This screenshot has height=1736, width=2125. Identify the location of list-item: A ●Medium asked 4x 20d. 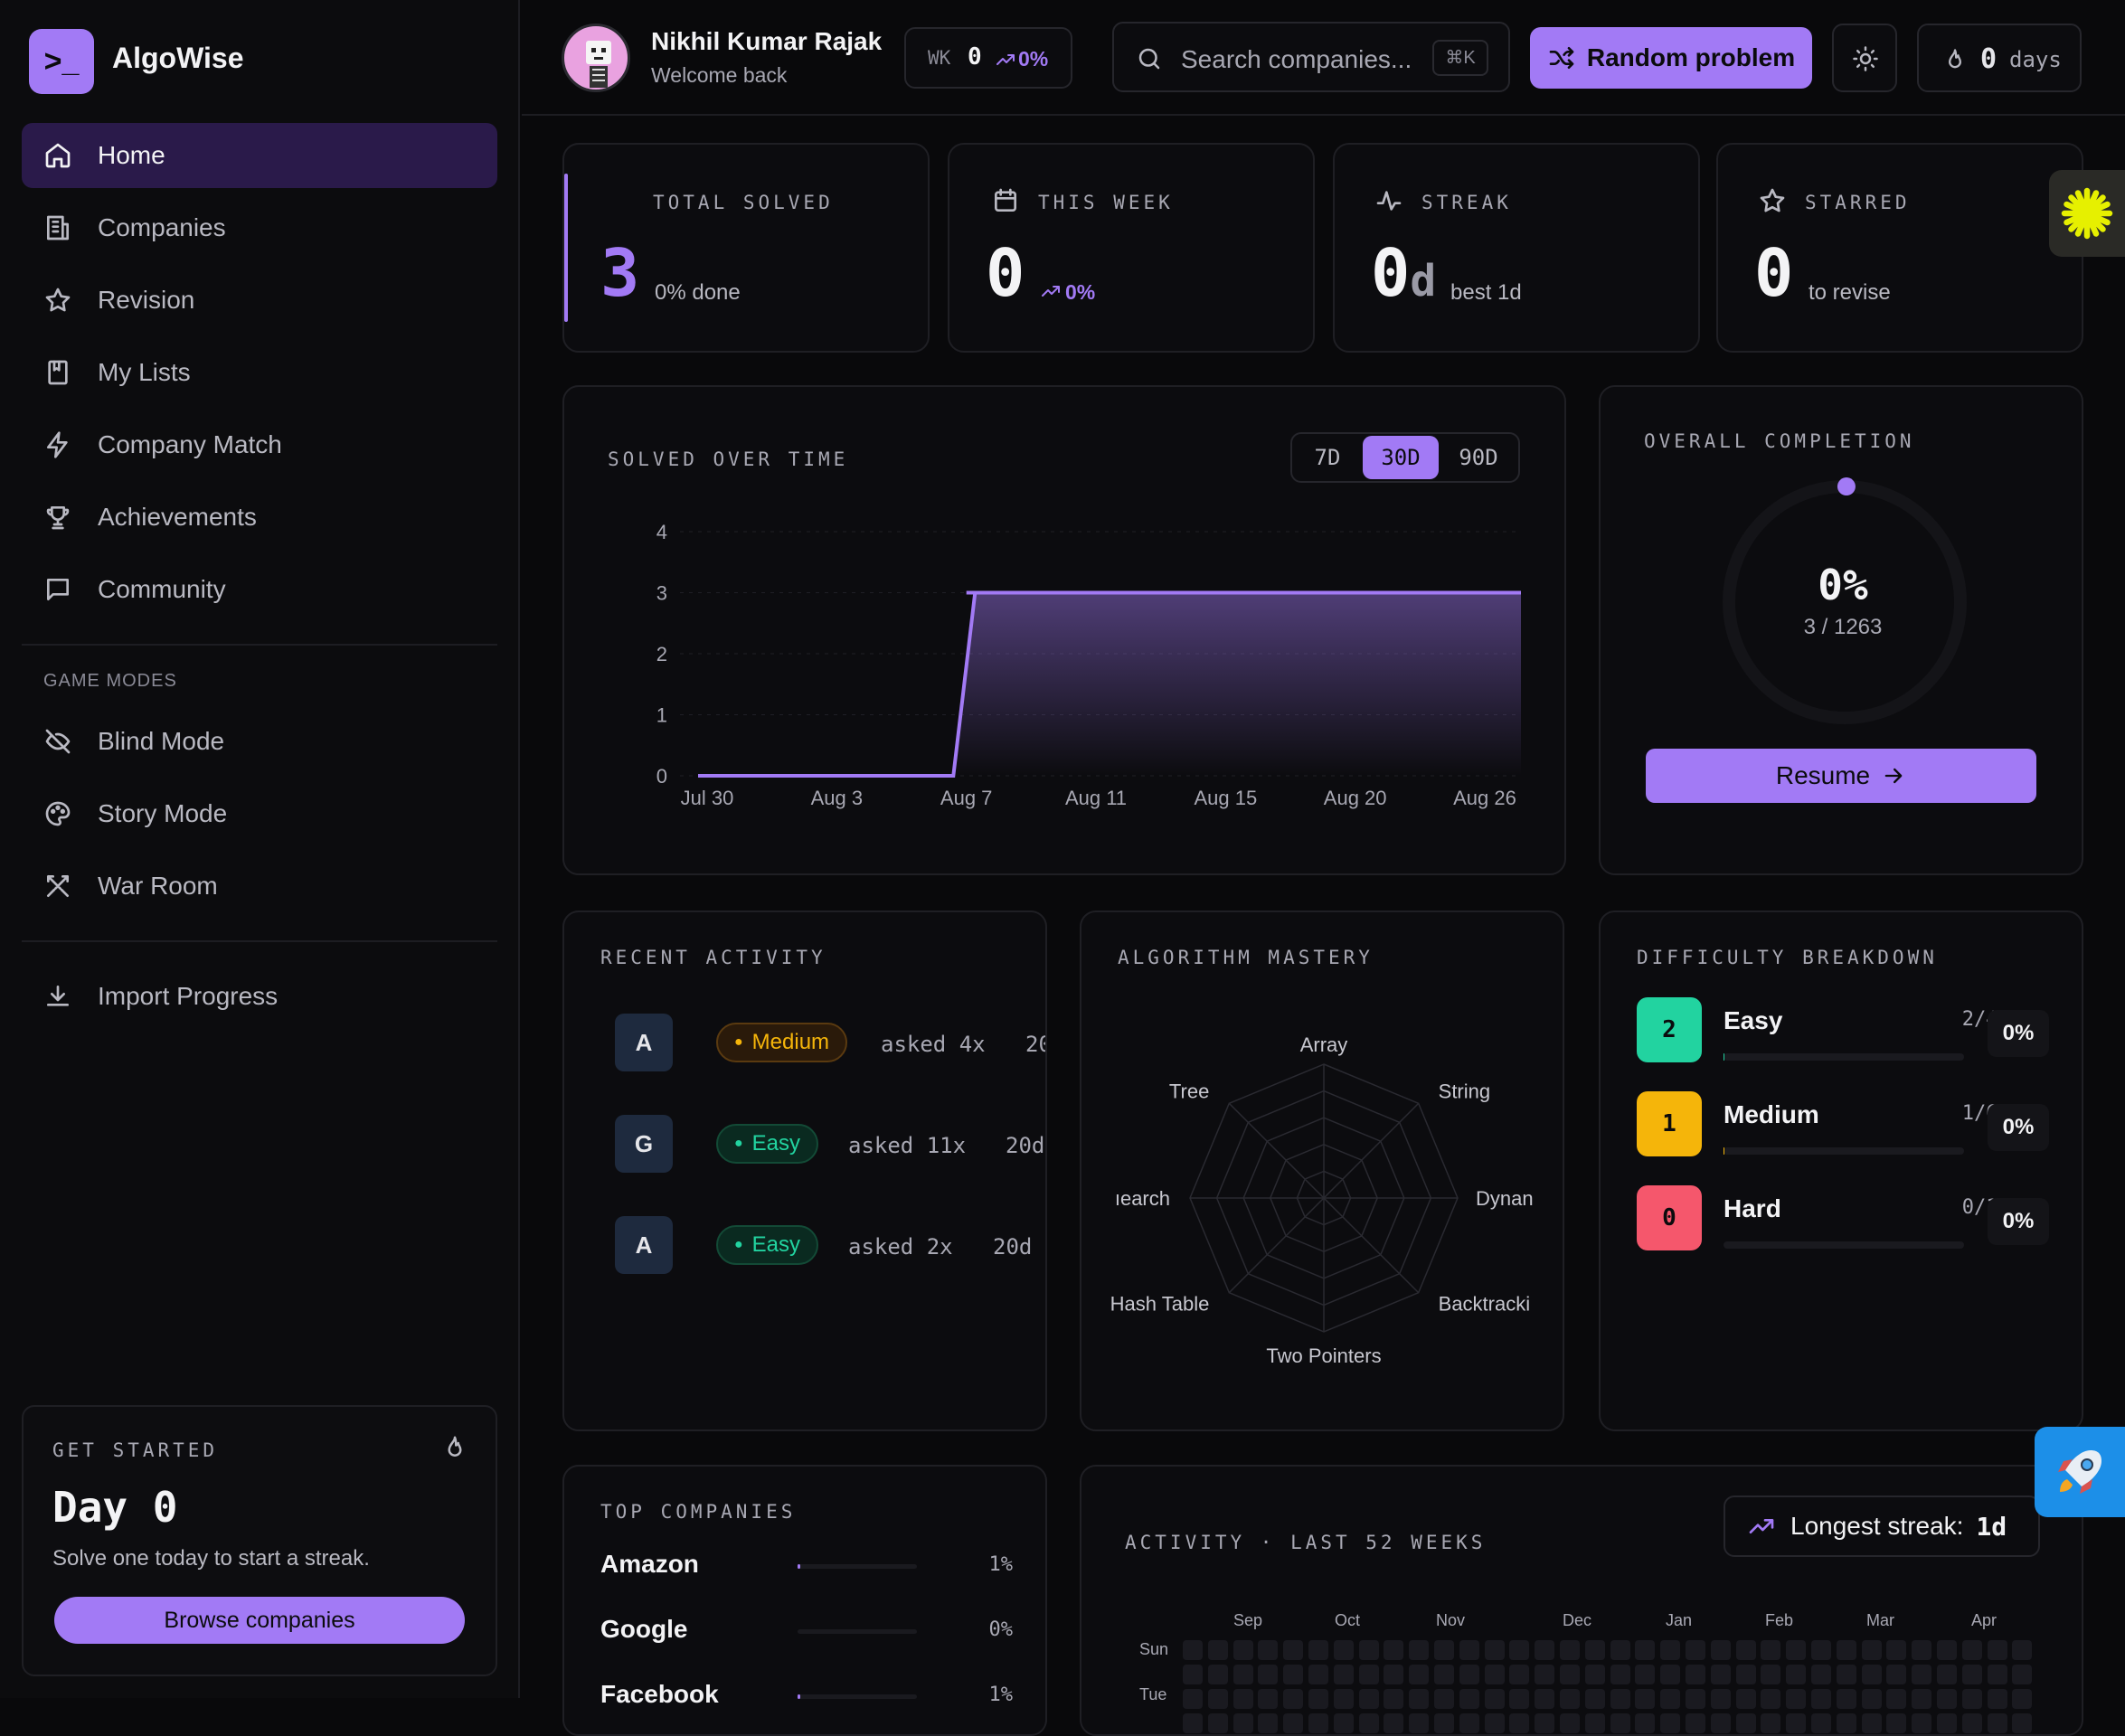
(806, 1050).